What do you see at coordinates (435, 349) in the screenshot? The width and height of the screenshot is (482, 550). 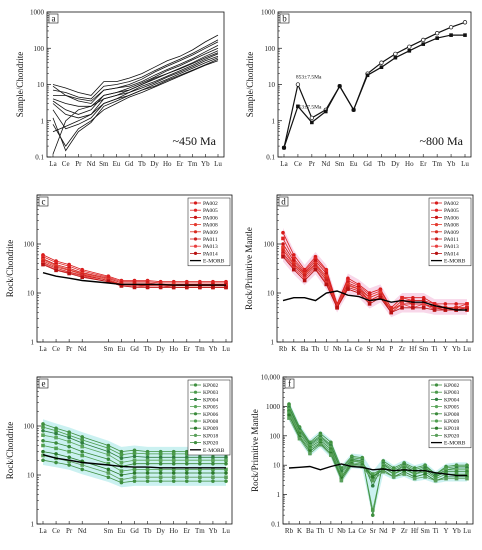 I see `x-tick-label: Ti` at bounding box center [435, 349].